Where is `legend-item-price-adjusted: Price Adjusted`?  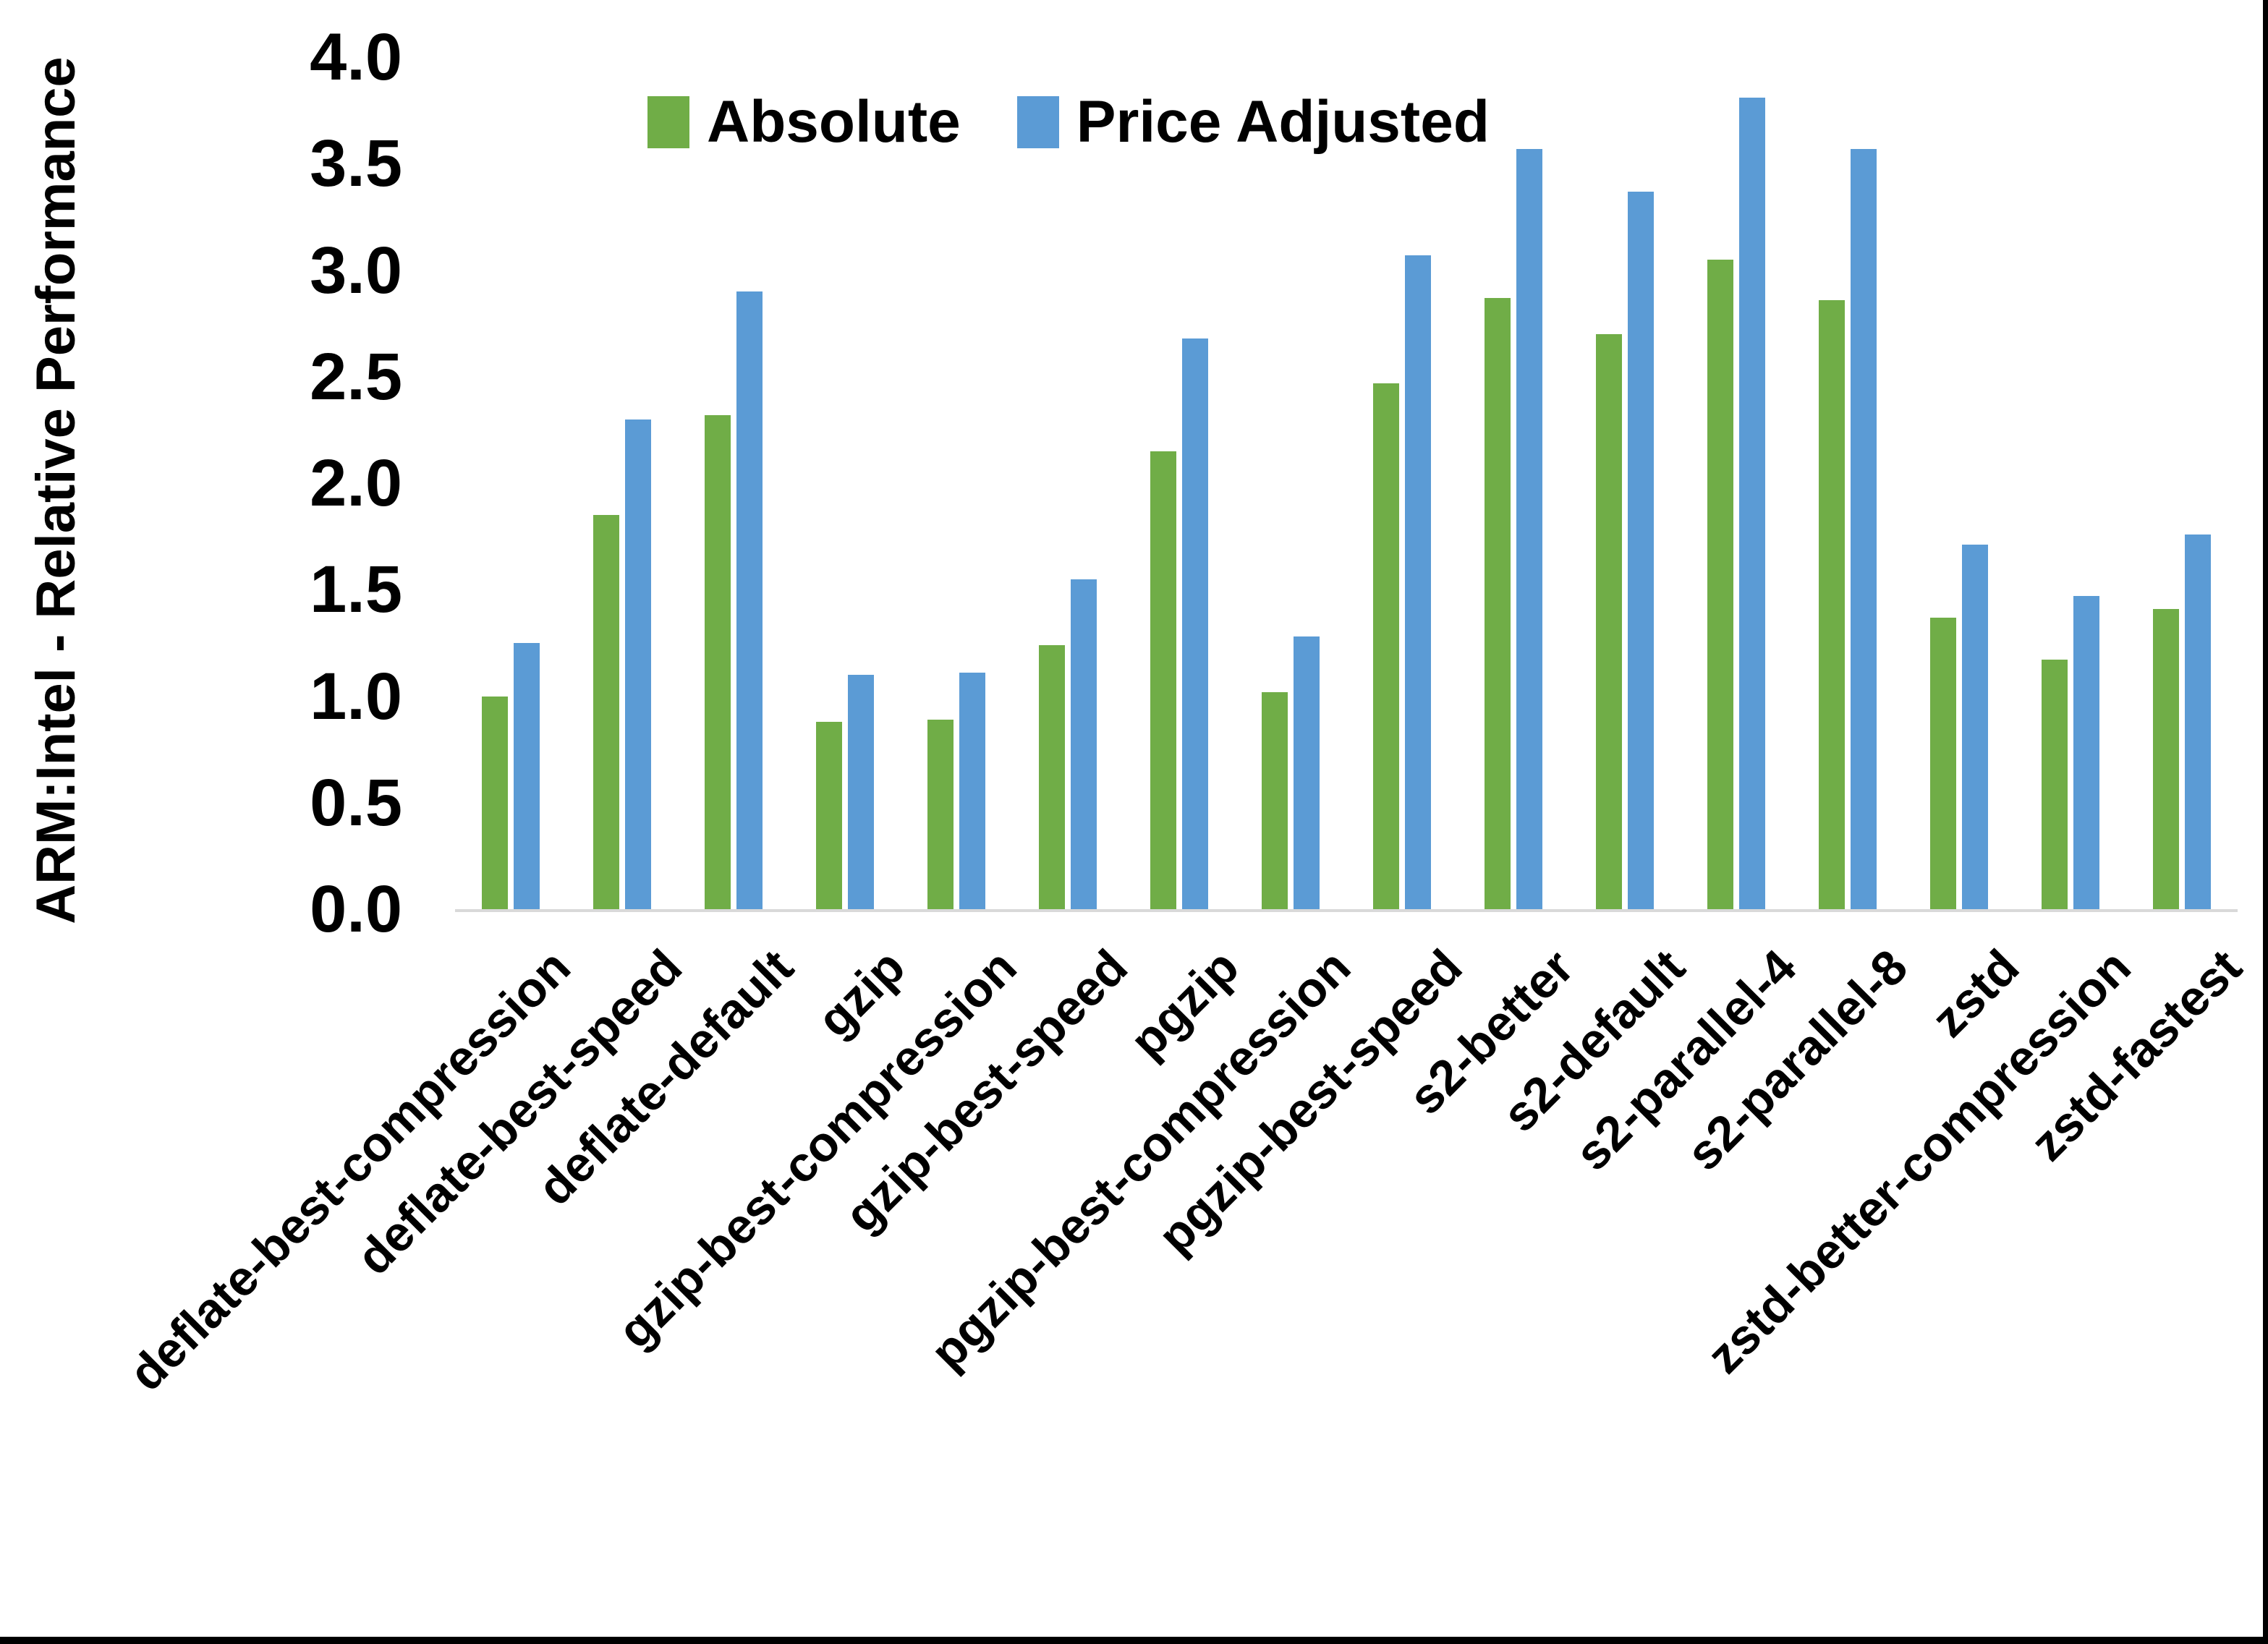
legend-item-price-adjusted: Price Adjusted is located at coordinates (1253, 122).